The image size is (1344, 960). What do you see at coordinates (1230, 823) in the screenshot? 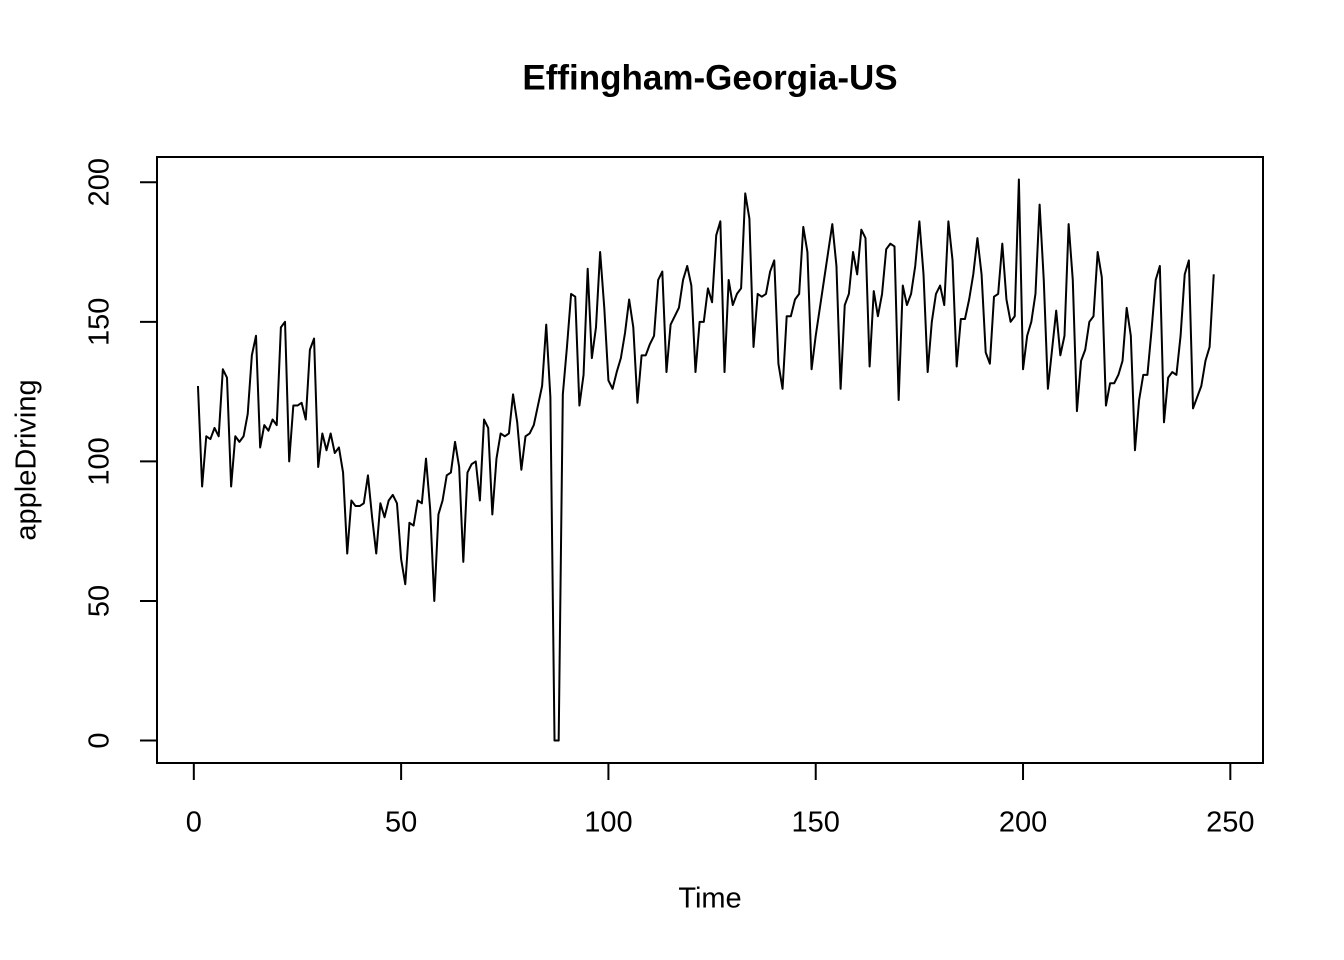
I see `x-tick-label: 250` at bounding box center [1230, 823].